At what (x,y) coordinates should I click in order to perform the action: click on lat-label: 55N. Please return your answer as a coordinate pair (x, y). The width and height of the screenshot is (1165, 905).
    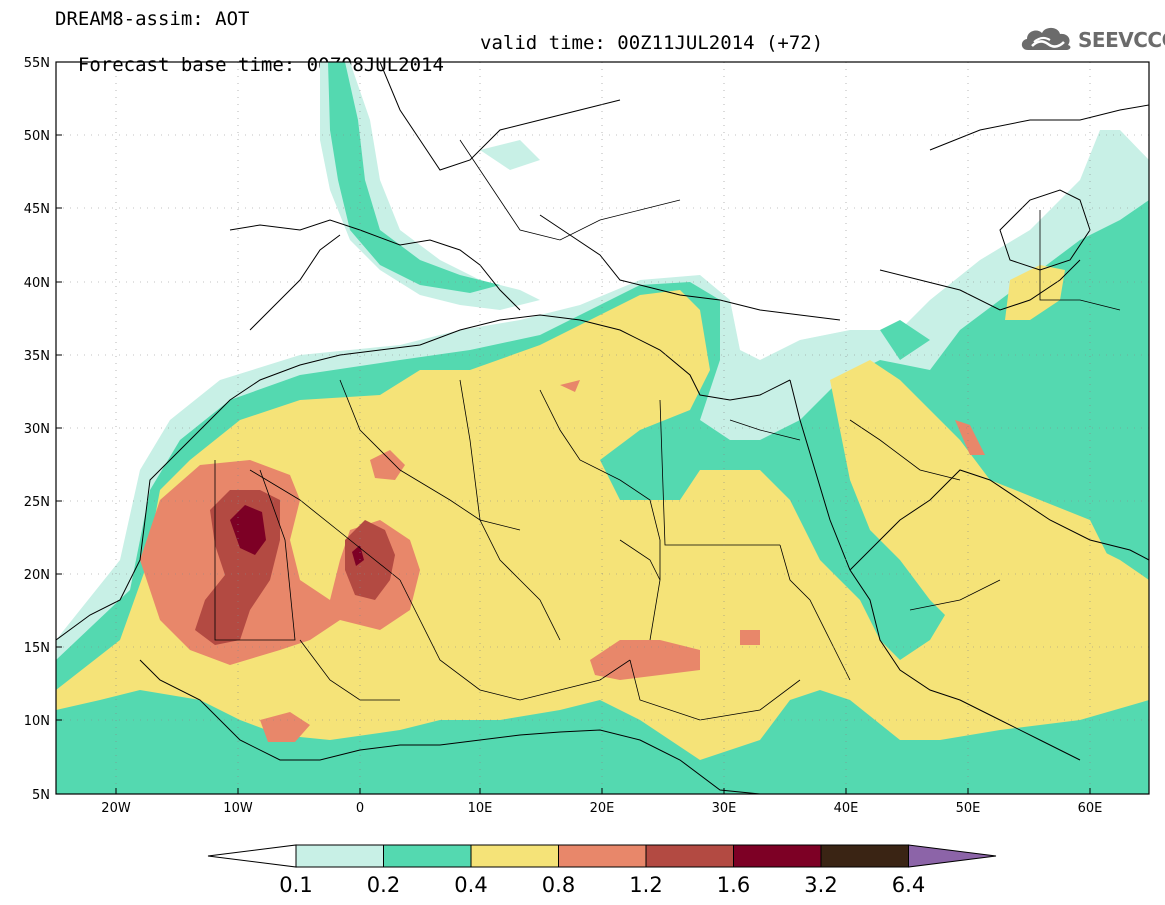
    Looking at the image, I should click on (37, 63).